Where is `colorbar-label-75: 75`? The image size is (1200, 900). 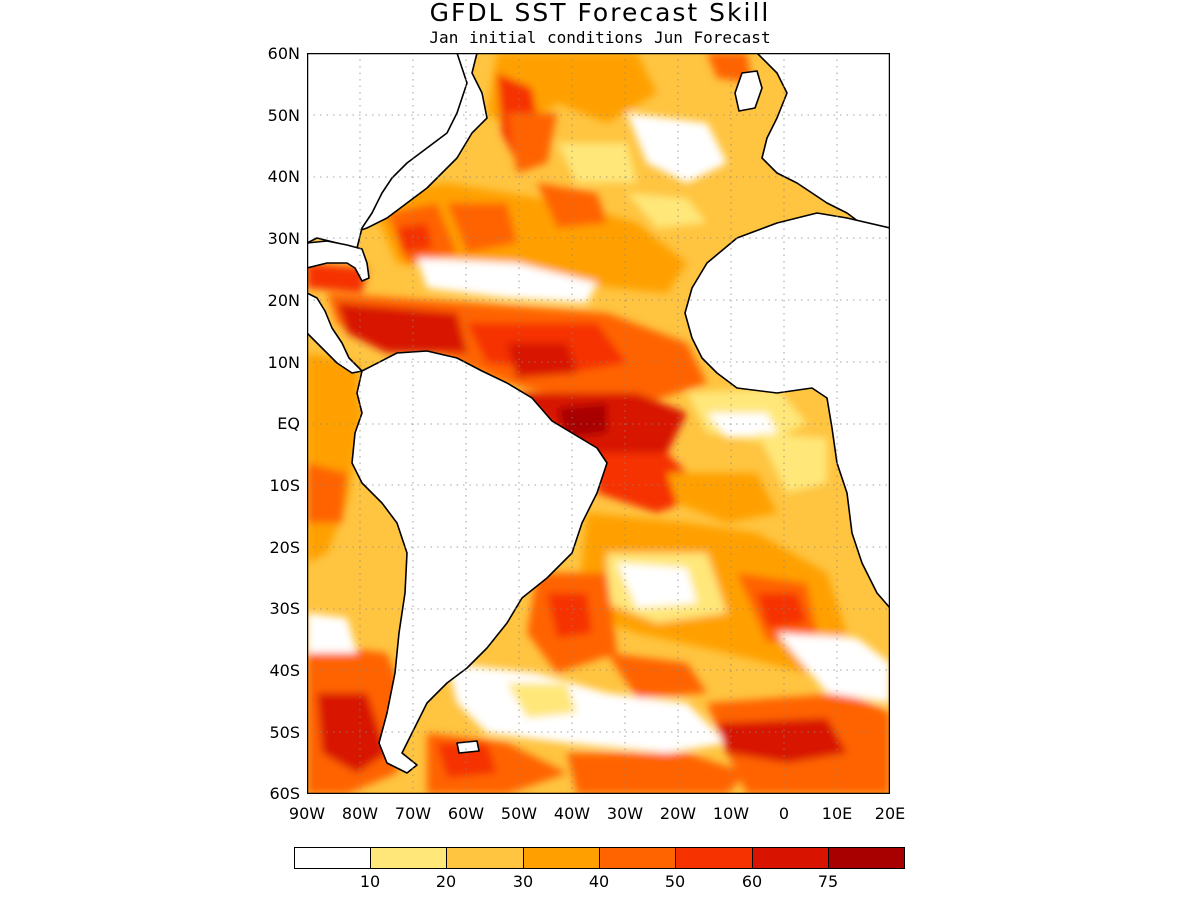 colorbar-label-75: 75 is located at coordinates (828, 881).